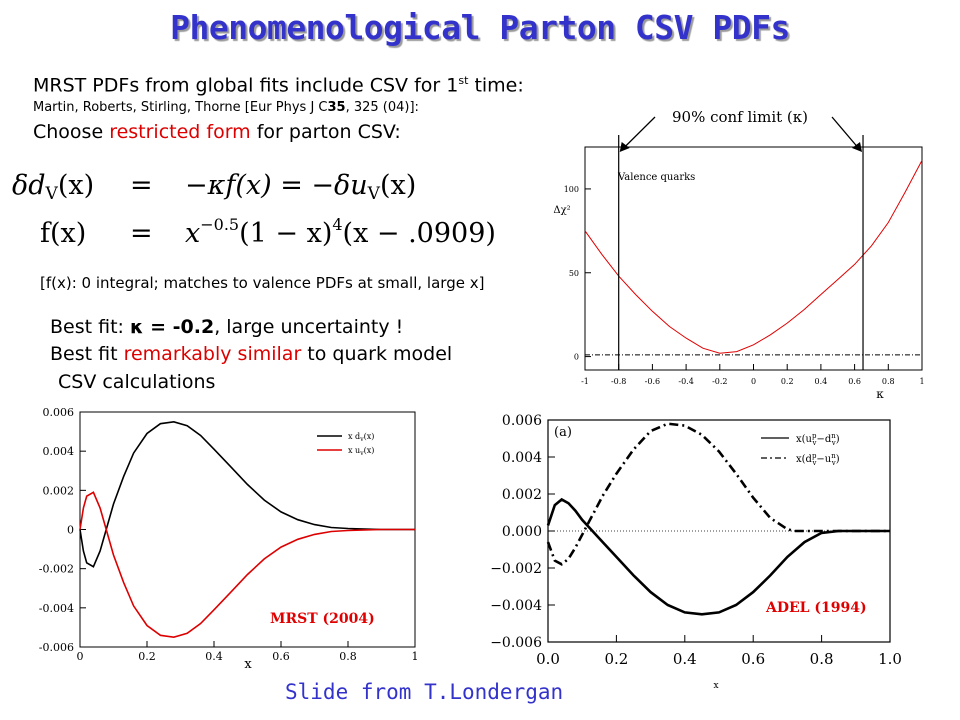  Describe the element at coordinates (816, 608) in the screenshot. I see `adel-caption: ADEL (1994)` at that location.